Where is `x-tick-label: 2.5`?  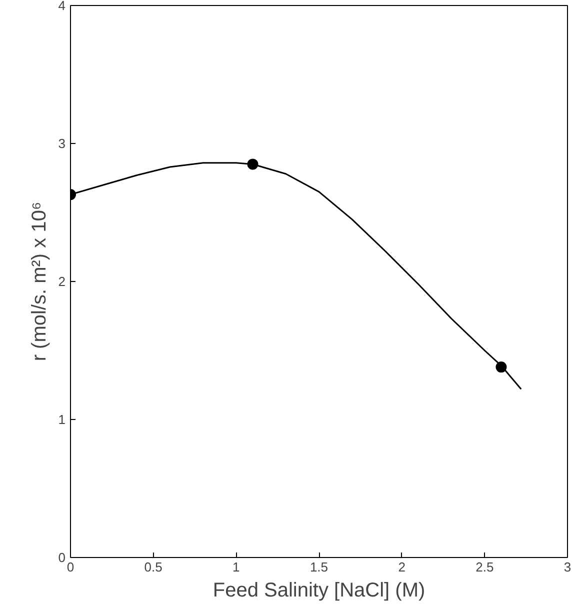 x-tick-label: 2.5 is located at coordinates (485, 567).